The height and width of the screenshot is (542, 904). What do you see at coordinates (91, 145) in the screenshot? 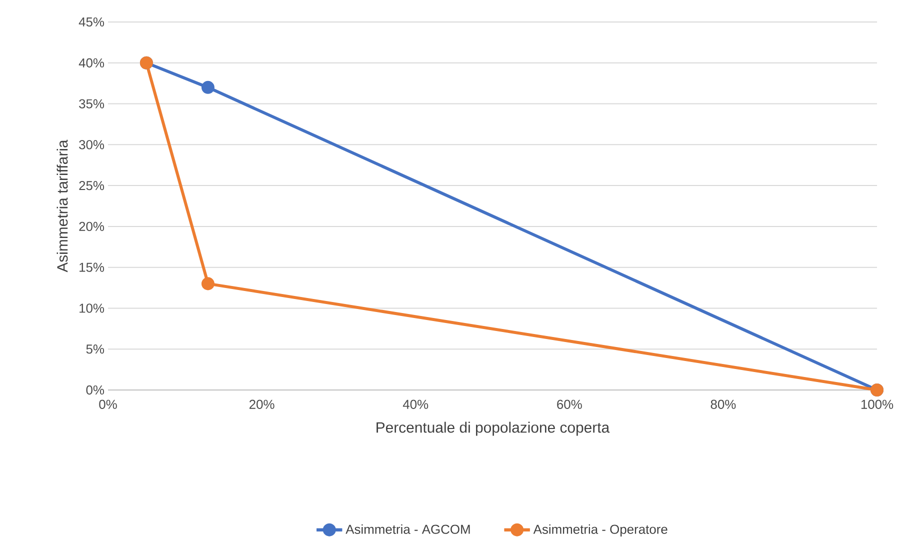
I see `y-tick-label: 30%` at bounding box center [91, 145].